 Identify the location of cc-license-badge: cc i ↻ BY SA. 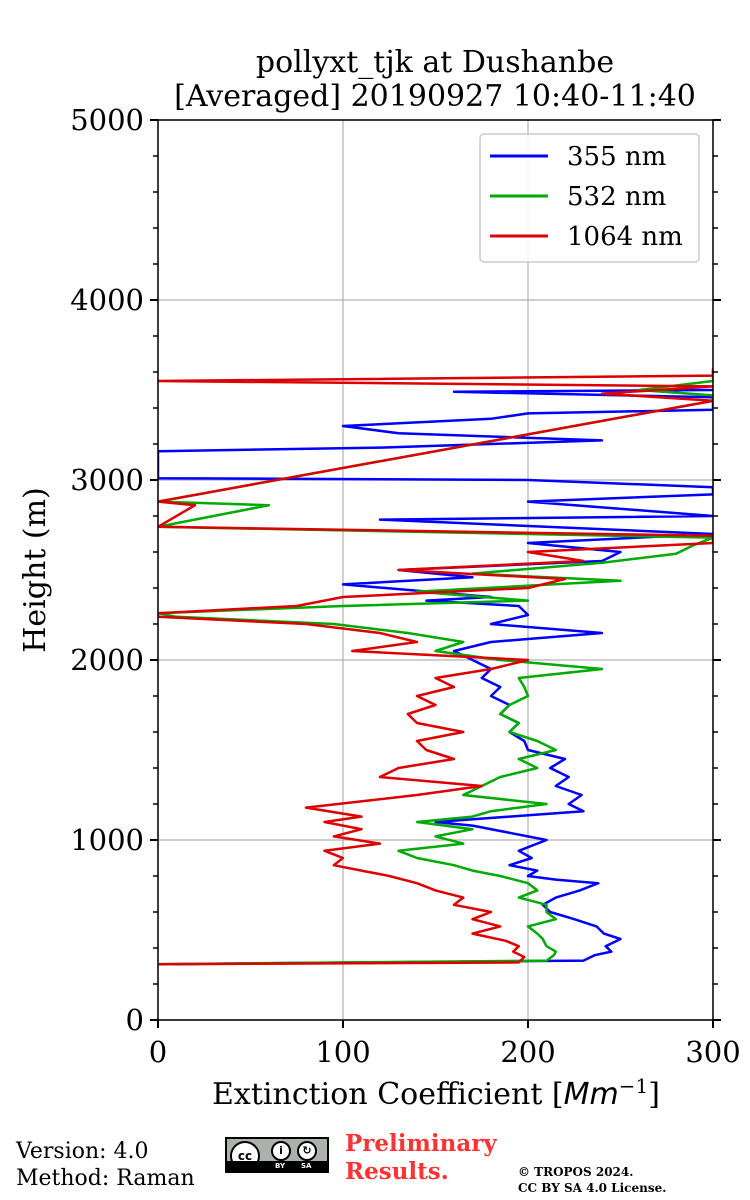
(277, 1155).